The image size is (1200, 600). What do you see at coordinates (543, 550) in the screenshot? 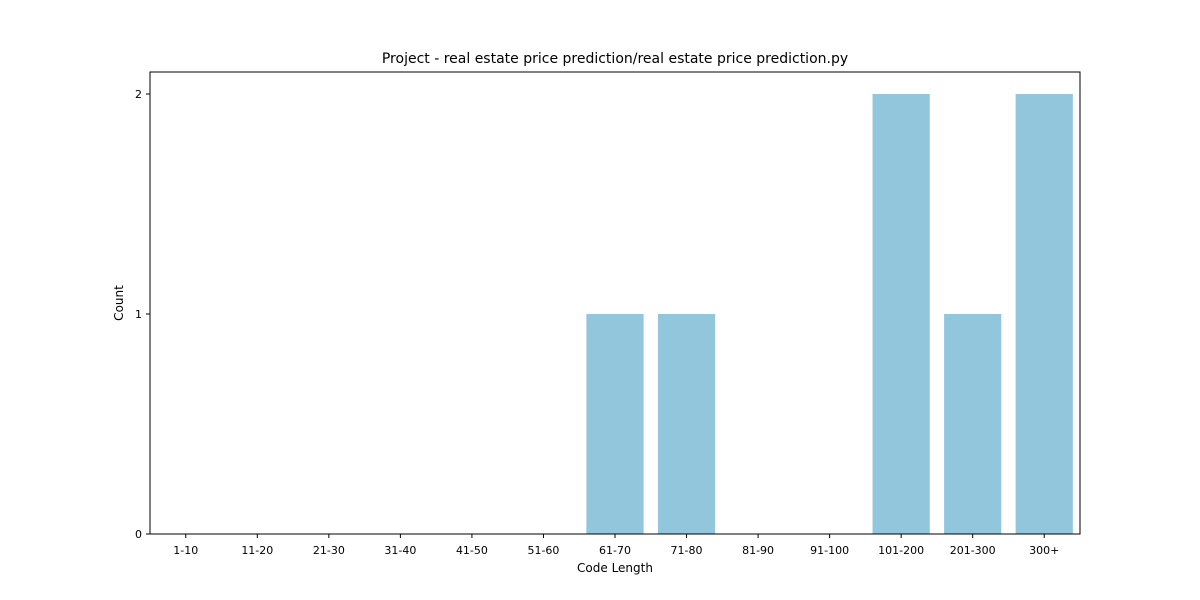
I see `x-tick-label: 51-60` at bounding box center [543, 550].